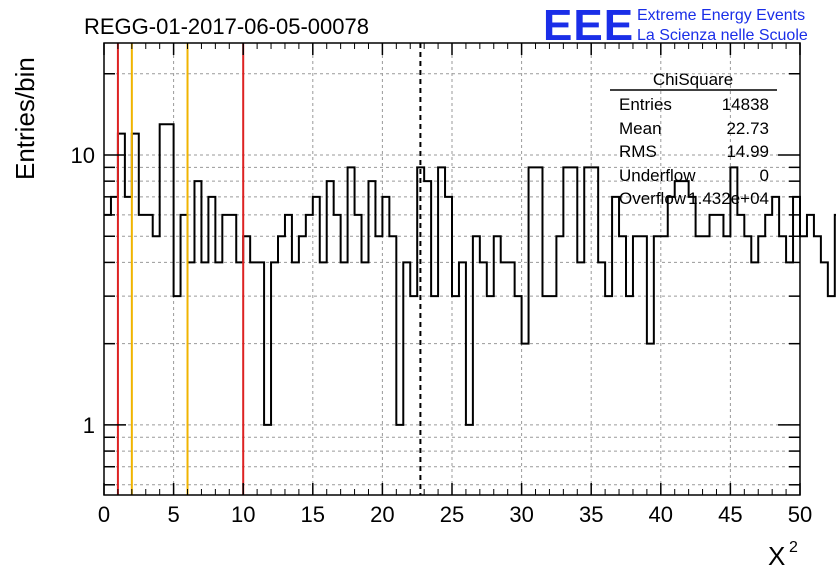 The height and width of the screenshot is (572, 836). Describe the element at coordinates (653, 198) in the screenshot. I see `stats-label-overflow: Overflow` at that location.